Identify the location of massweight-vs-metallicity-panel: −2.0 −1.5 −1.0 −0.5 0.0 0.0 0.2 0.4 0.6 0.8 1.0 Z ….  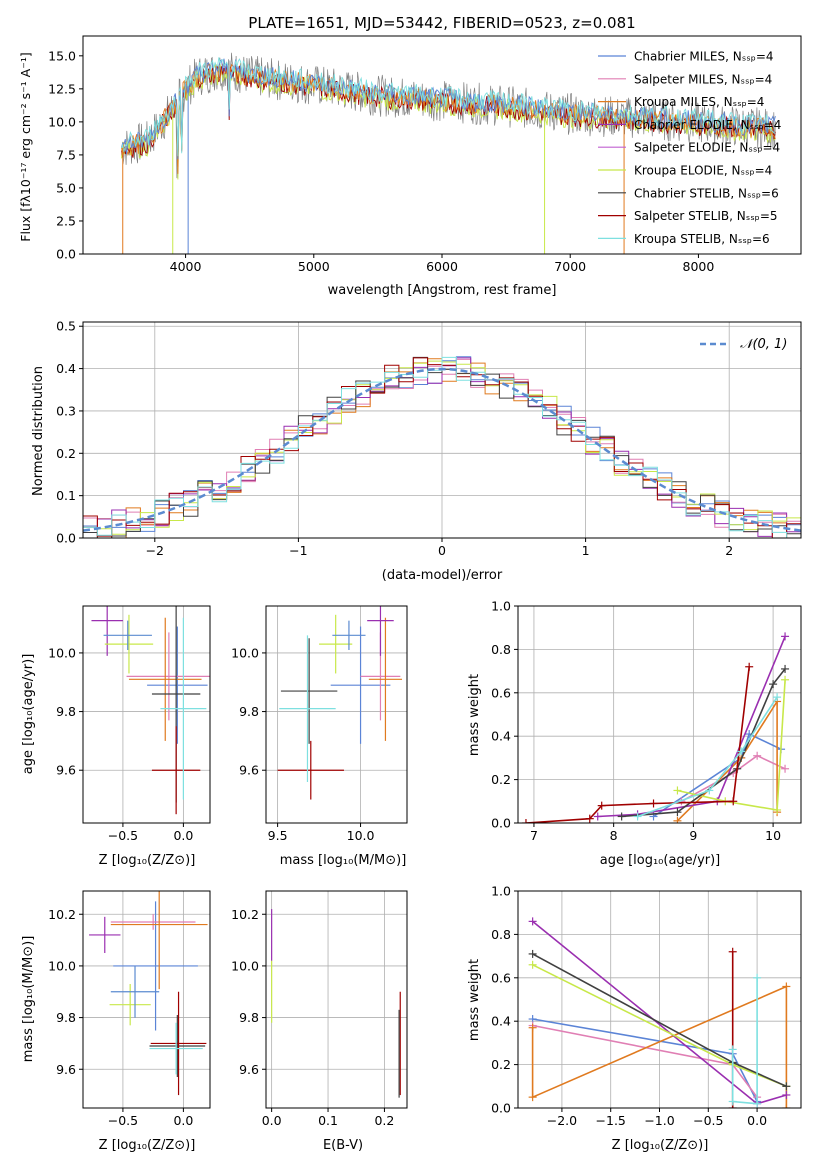
(634, 1018).